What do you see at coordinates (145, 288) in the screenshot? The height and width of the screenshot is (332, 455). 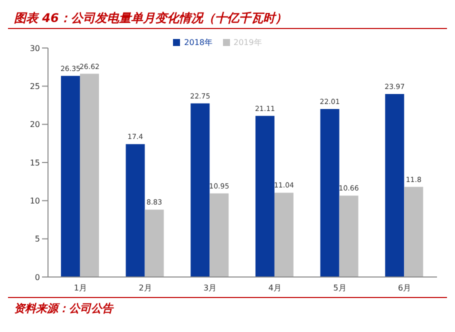 I see `x-tick-label: 2月` at bounding box center [145, 288].